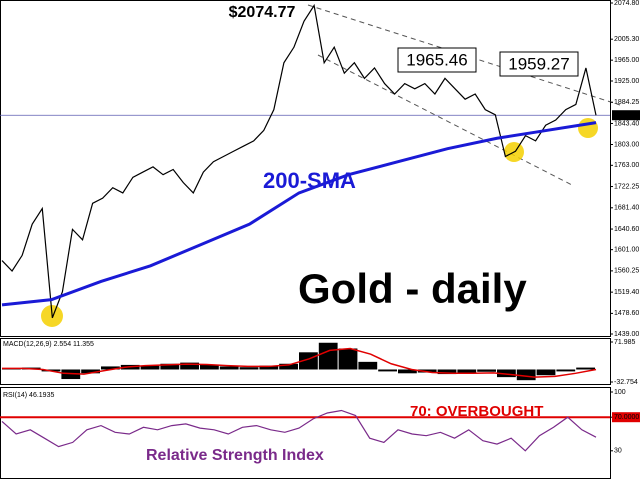 This screenshot has height=480, width=640. I want to click on y-tick-label: 1640.60, so click(626, 229).